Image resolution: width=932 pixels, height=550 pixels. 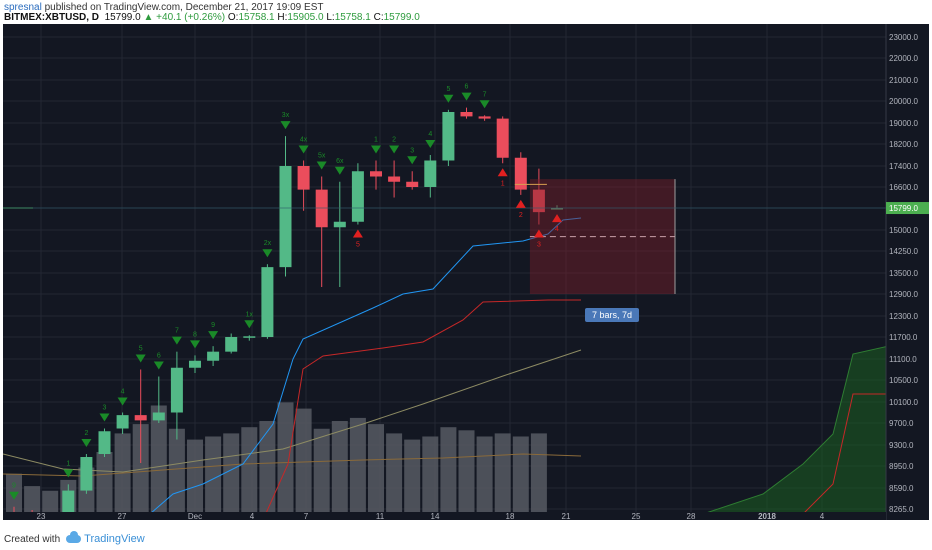 What do you see at coordinates (105, 408) in the screenshot?
I see `signal-green-label: 3` at bounding box center [105, 408].